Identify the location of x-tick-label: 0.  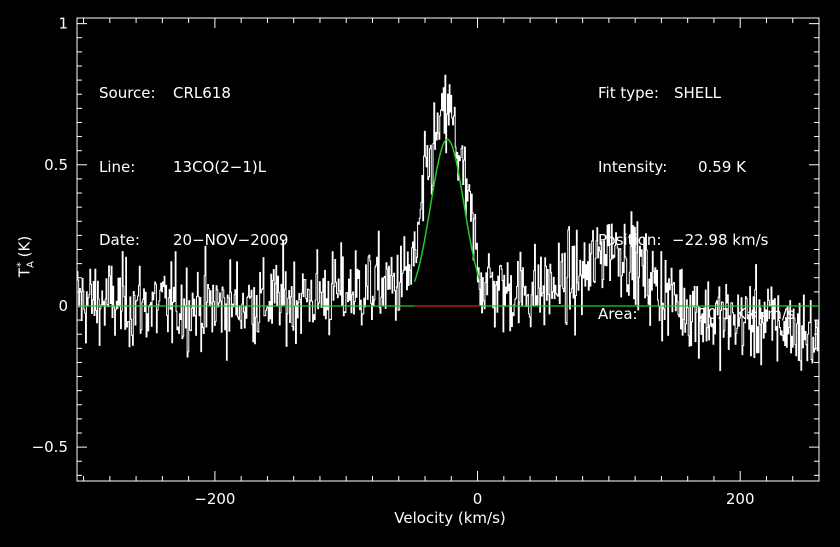
(478, 499).